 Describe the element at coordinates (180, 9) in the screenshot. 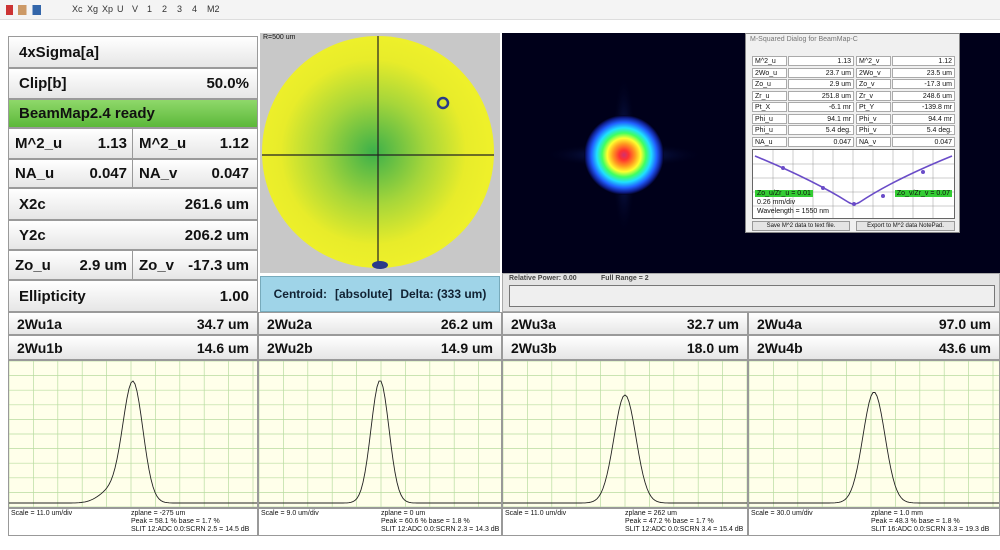

I see `toolbar-button: 3` at that location.